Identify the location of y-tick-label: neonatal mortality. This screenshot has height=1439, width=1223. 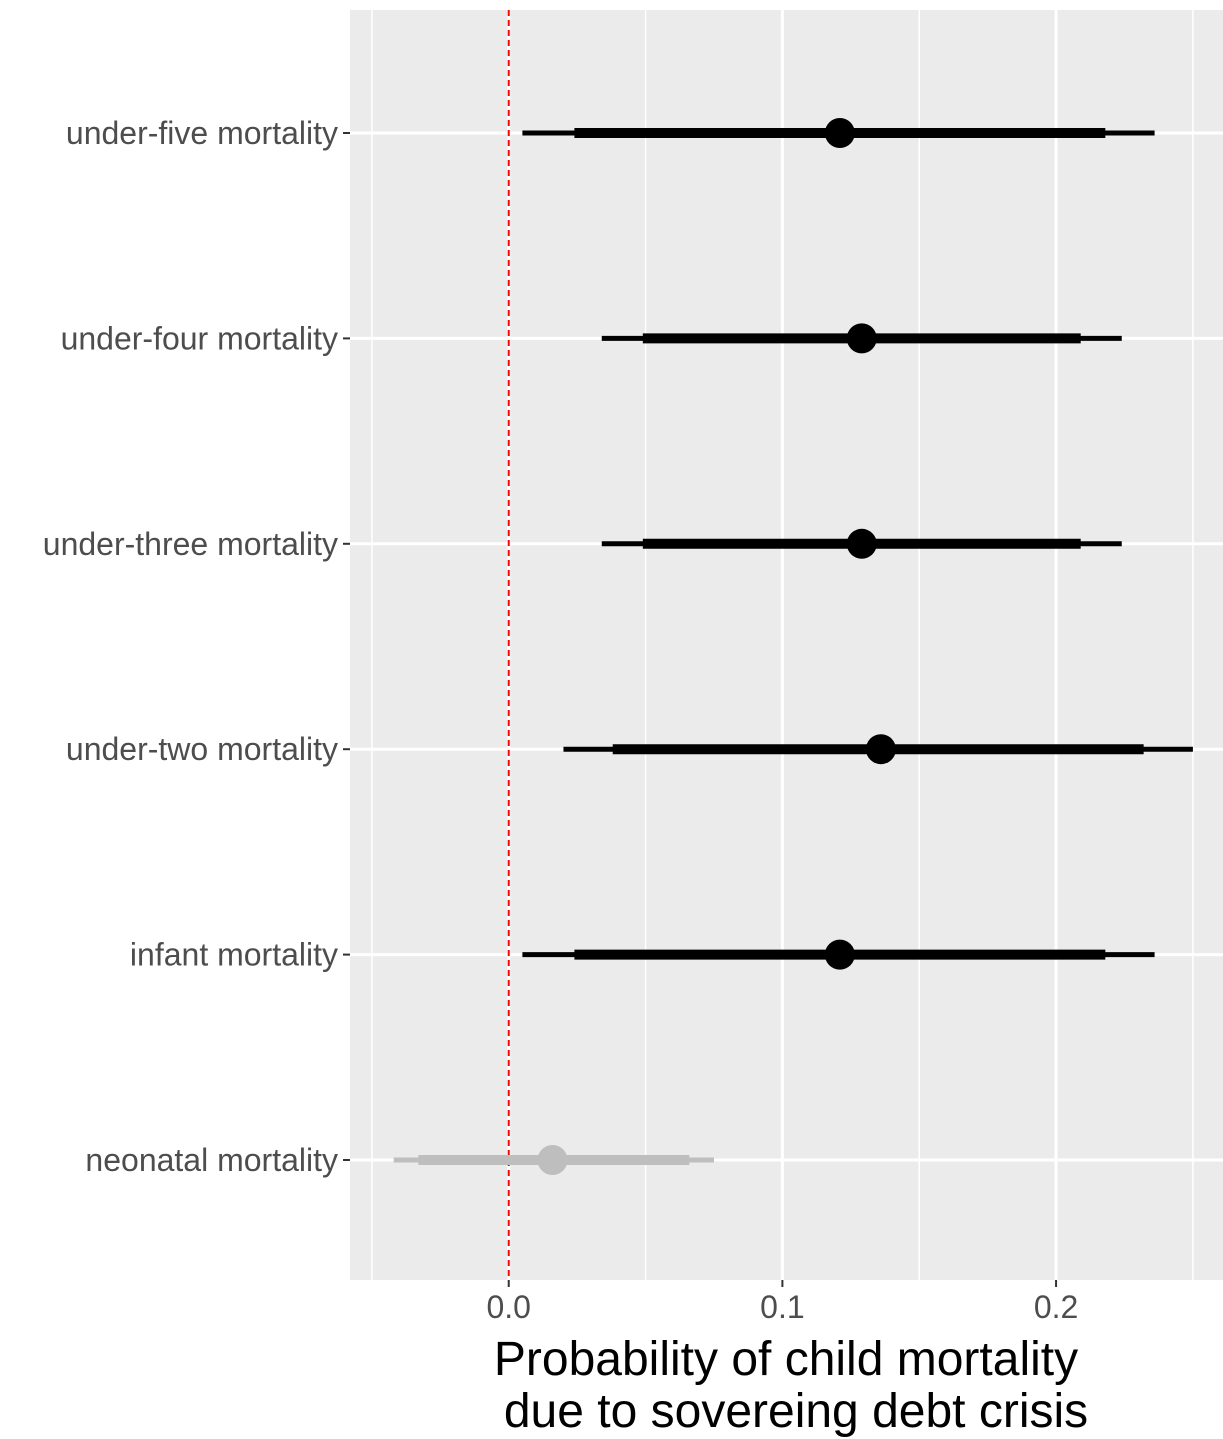
(211, 1160).